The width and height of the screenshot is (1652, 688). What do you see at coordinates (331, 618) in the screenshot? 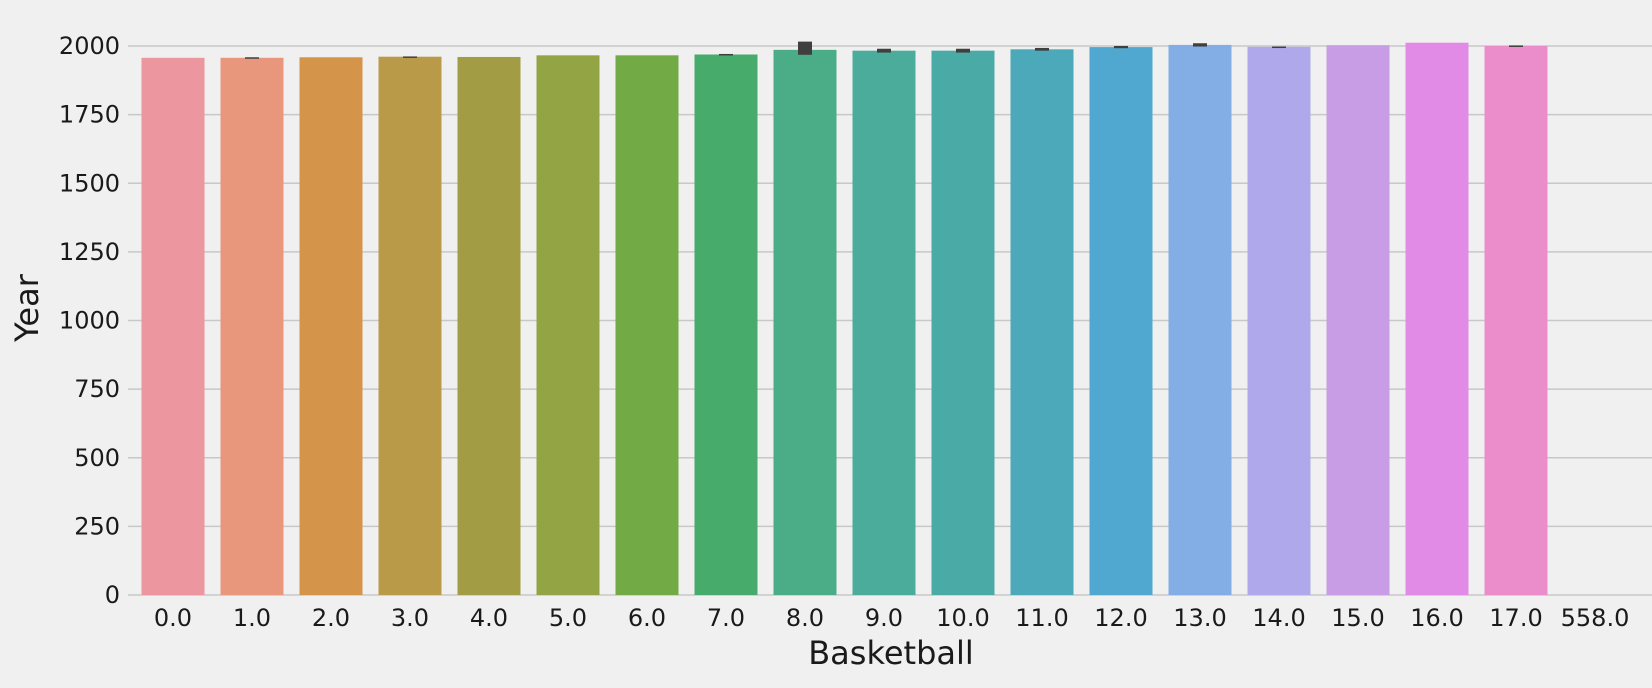
I see `x-tick-label: 2.0` at bounding box center [331, 618].